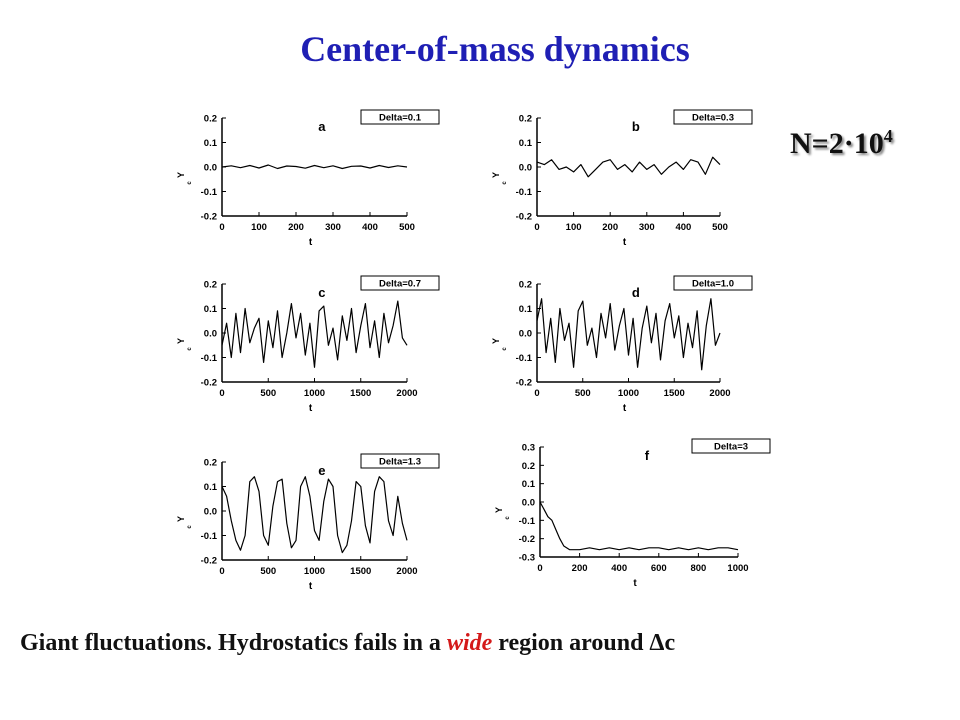 The height and width of the screenshot is (720, 960). Describe the element at coordinates (571, 643) in the screenshot. I see `caption-text-2: region around` at that location.